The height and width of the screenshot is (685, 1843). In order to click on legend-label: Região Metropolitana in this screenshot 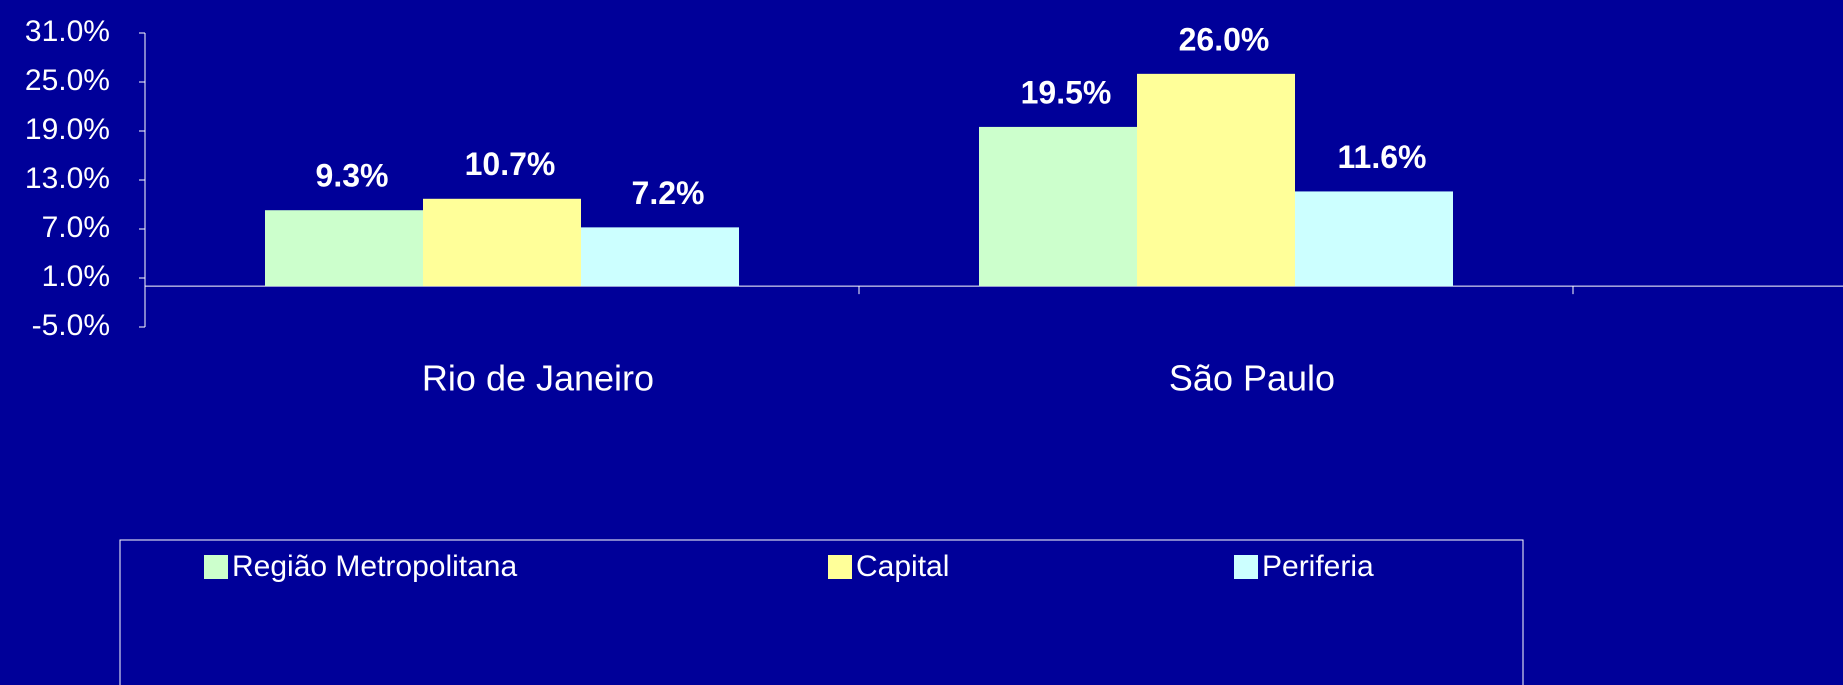, I will do `click(374, 566)`.